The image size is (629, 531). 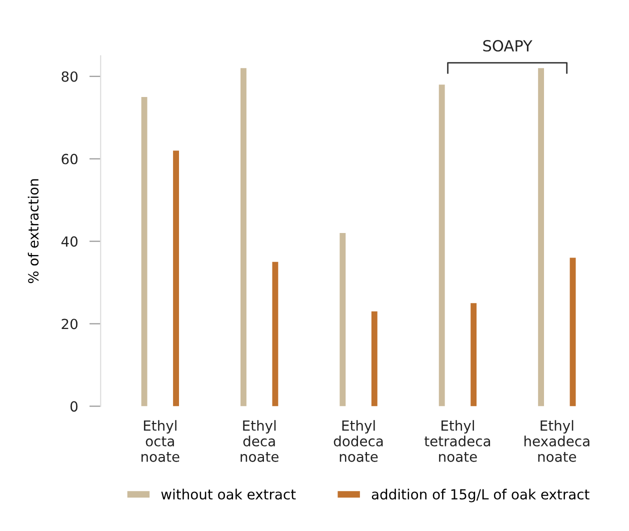 I want to click on y-tick-label: 20, so click(x=70, y=324).